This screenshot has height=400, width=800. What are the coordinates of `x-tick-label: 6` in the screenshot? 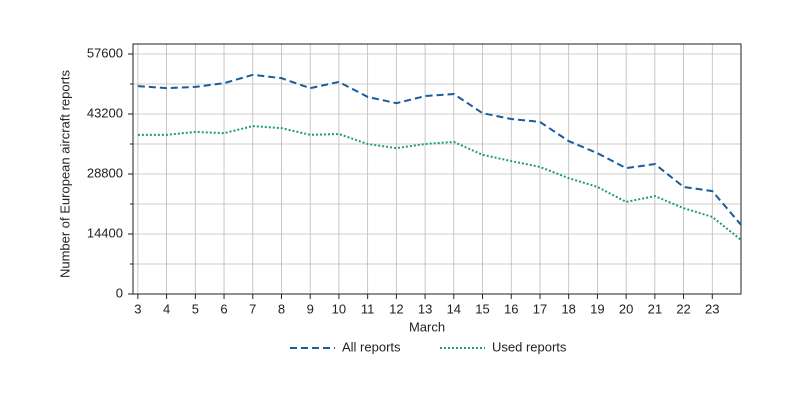 It's located at (223, 308).